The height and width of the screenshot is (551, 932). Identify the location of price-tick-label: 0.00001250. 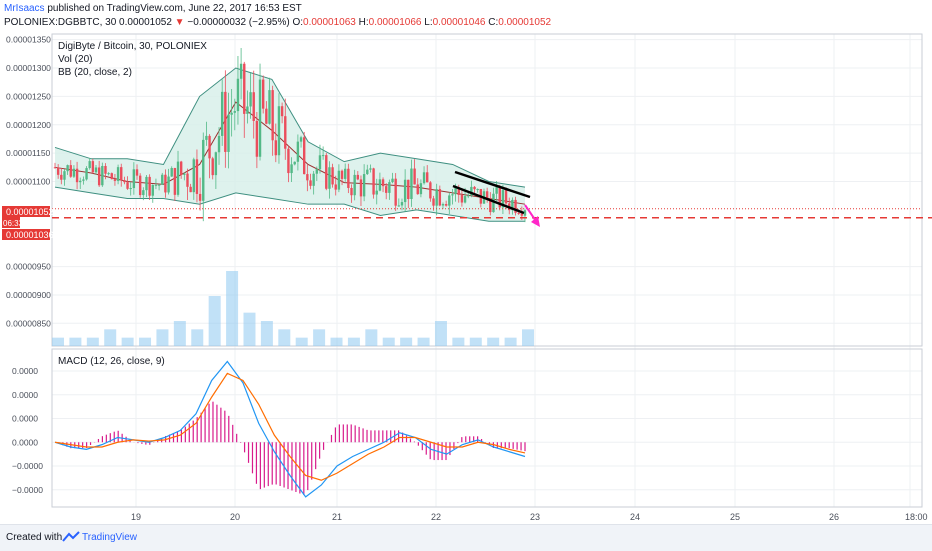
(28, 96).